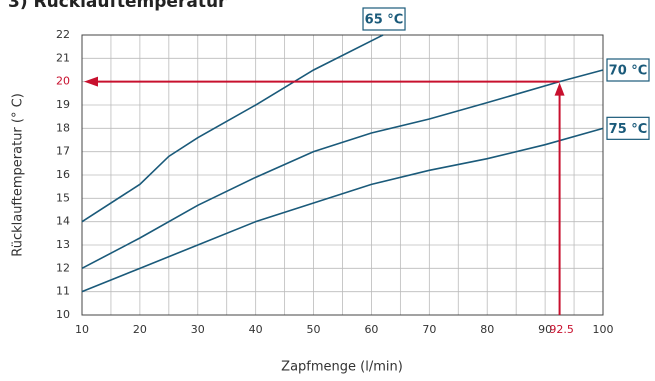 This screenshot has height=381, width=655. What do you see at coordinates (140, 329) in the screenshot?
I see `x-tick-label: 20` at bounding box center [140, 329].